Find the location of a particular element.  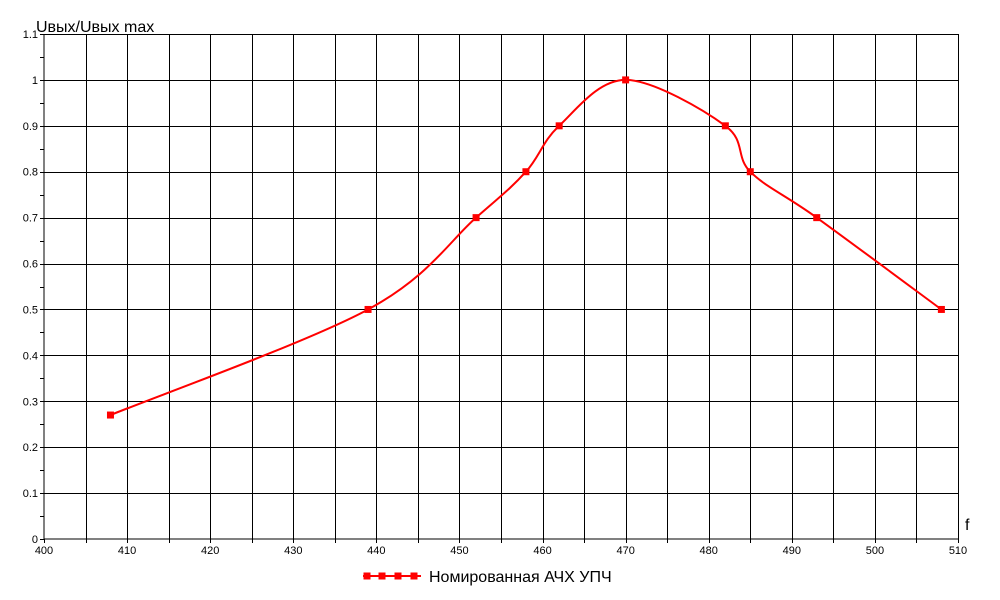

legend-label: Номированная АЧХ УПЧ is located at coordinates (520, 577).